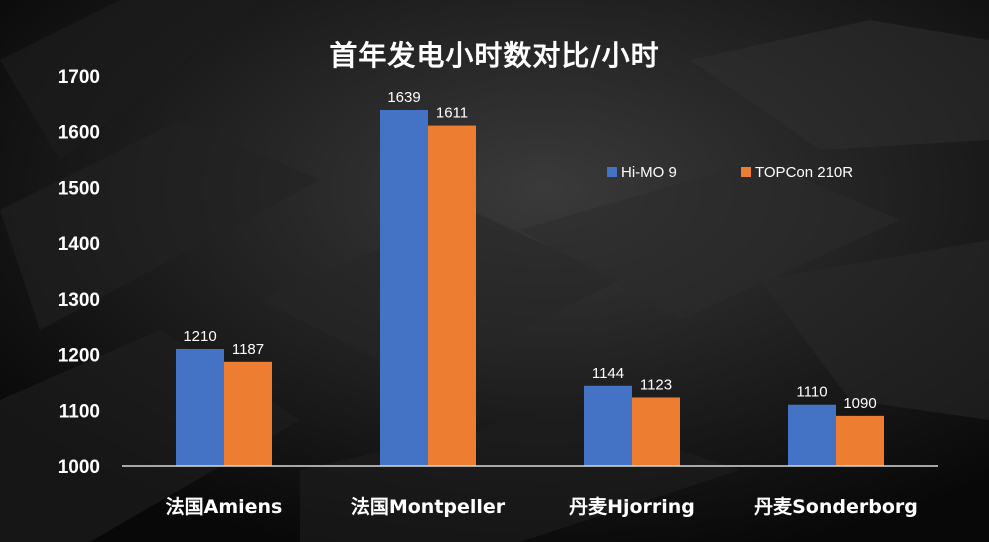  I want to click on y-tick-label: 1500, so click(79, 188).